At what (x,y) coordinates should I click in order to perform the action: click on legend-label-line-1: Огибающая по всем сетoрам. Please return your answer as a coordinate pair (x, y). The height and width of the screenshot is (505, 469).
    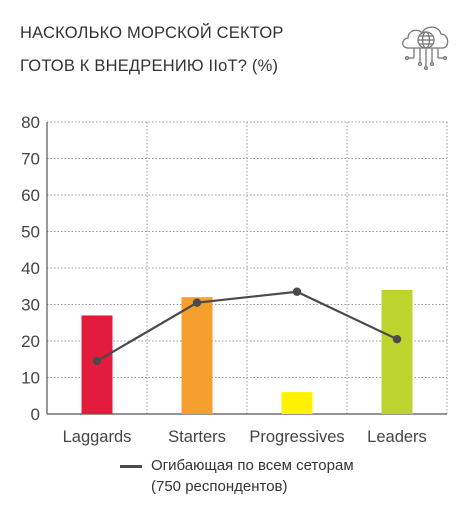
    Looking at the image, I should click on (252, 465).